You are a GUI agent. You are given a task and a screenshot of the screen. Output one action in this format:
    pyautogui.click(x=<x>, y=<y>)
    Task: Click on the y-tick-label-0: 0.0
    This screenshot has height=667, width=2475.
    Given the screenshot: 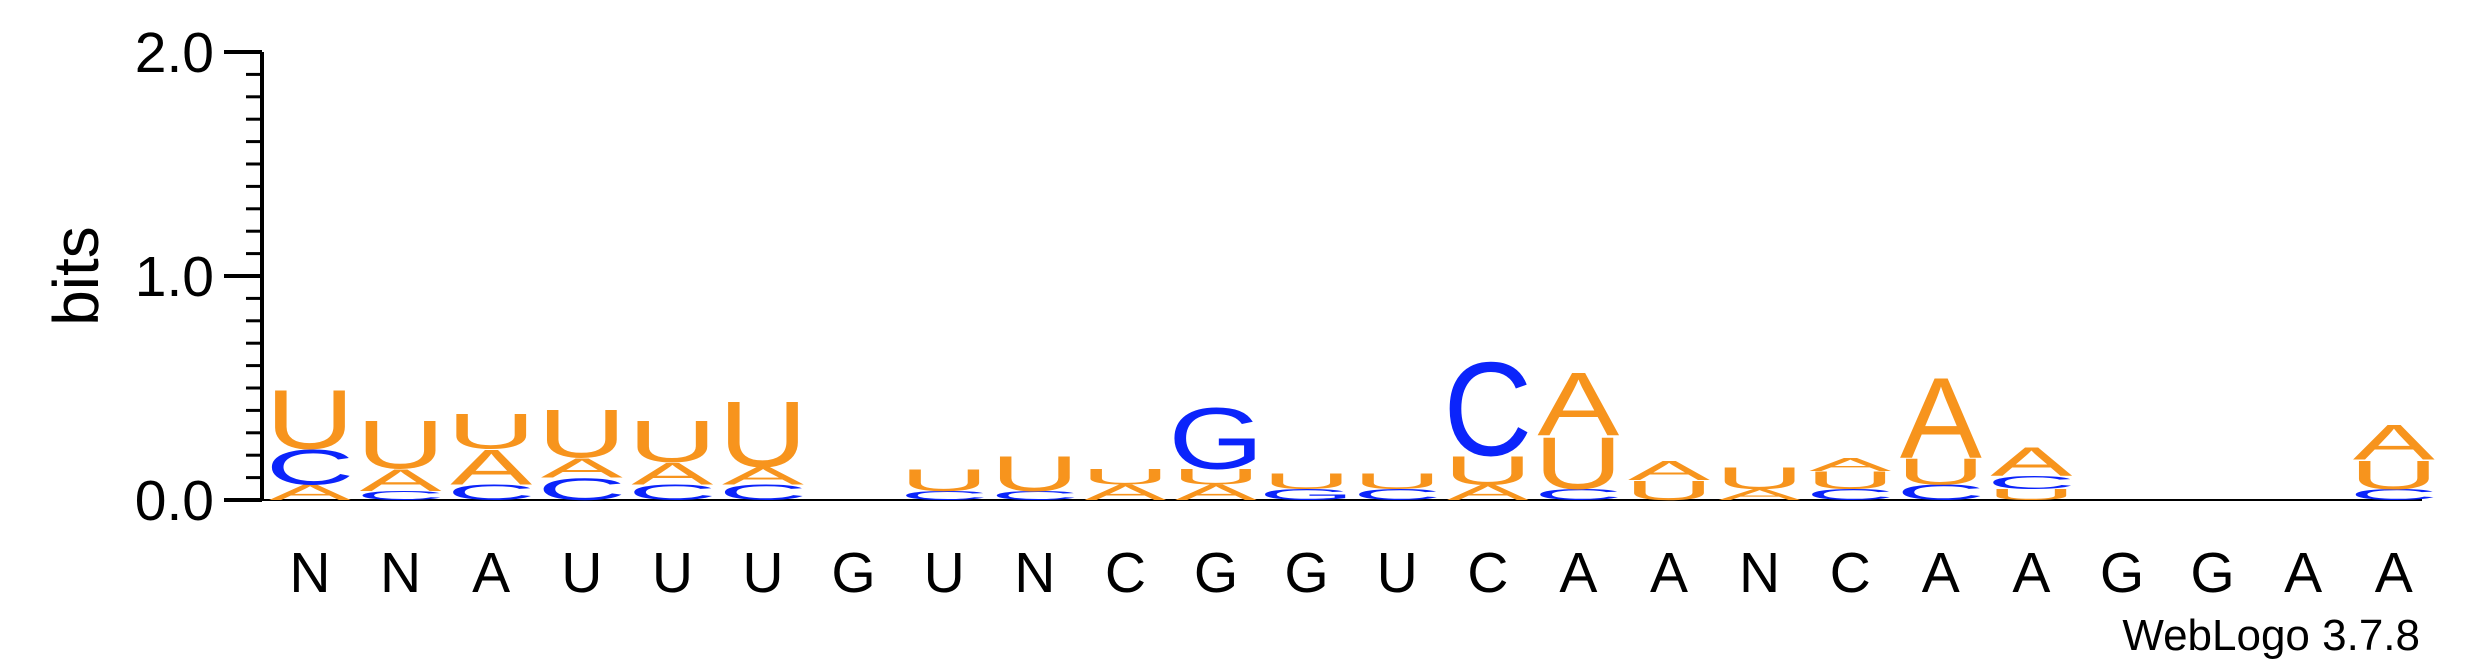 What is the action you would take?
    pyautogui.click(x=174, y=501)
    